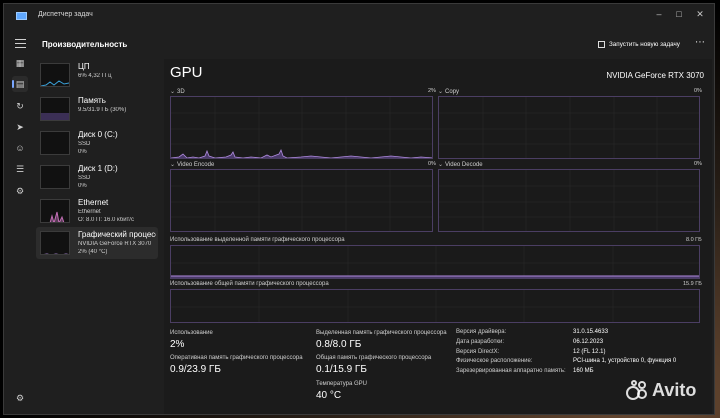 Image resolution: width=720 pixels, height=418 pixels. I want to click on graph-video-decode-max: 0%, so click(698, 164).